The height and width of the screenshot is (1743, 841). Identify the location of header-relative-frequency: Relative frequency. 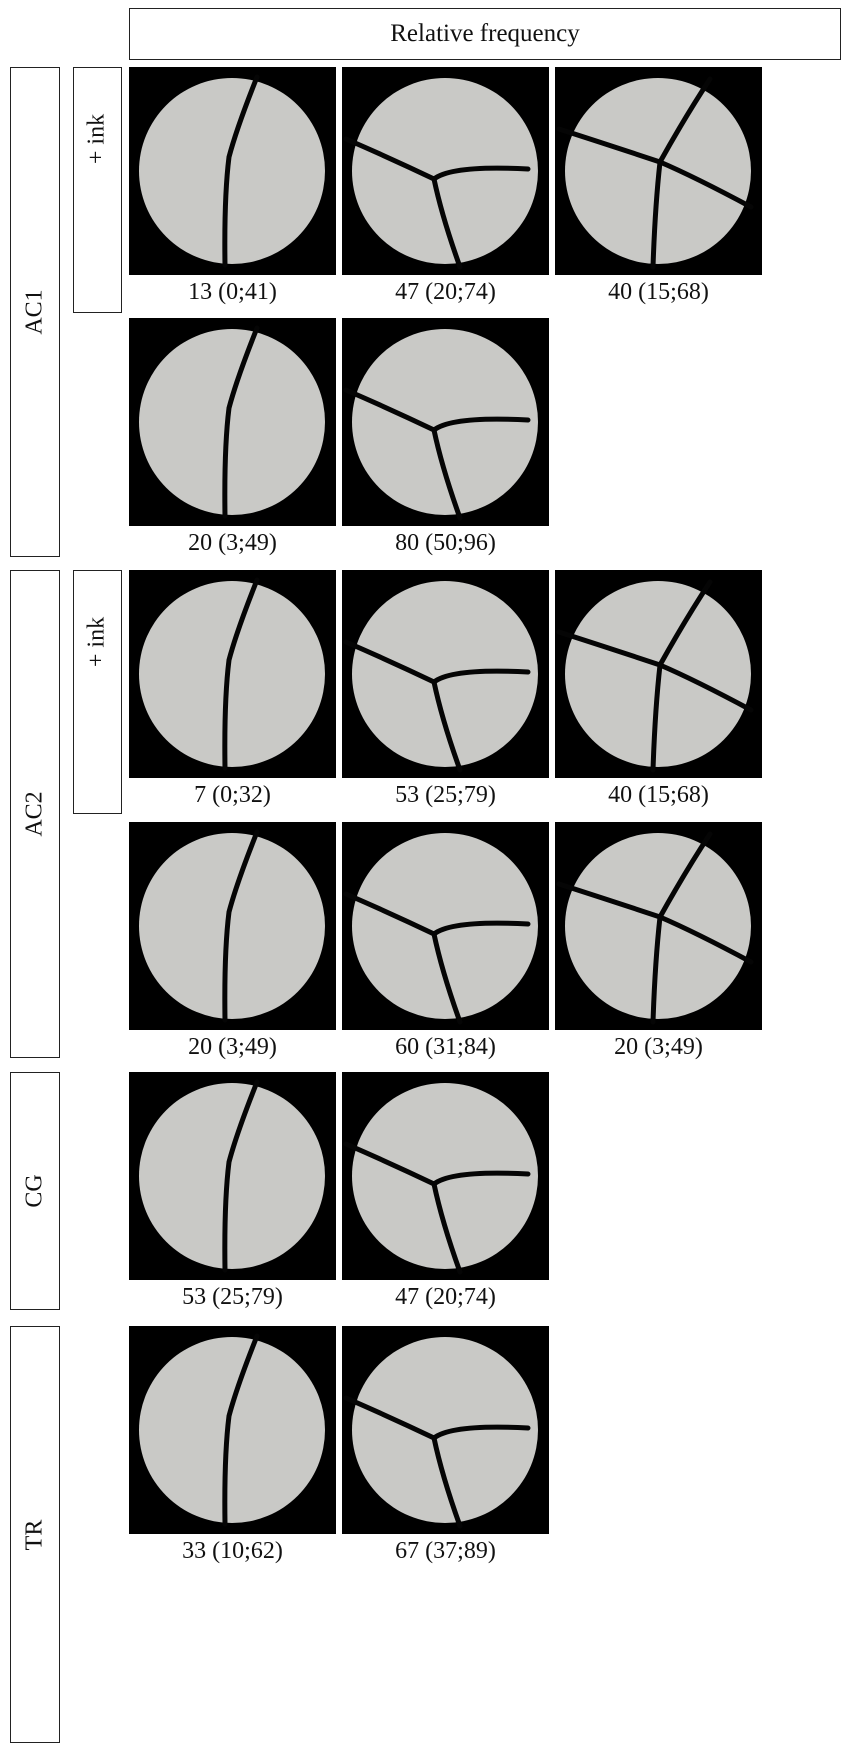
(485, 34).